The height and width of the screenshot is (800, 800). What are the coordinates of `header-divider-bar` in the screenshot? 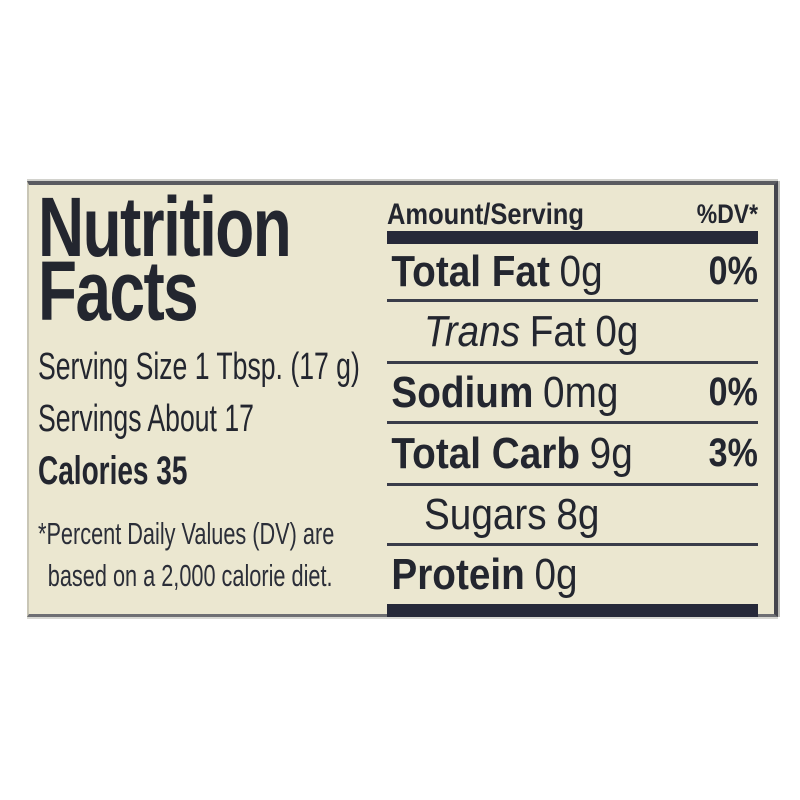 It's located at (572, 237).